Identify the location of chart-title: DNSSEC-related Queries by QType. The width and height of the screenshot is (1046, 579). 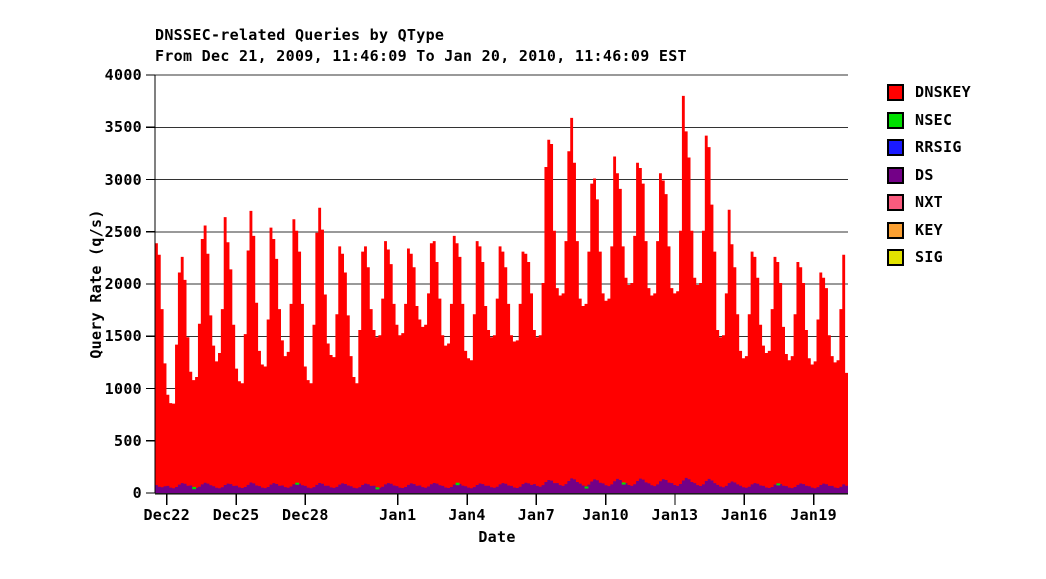
(300, 35).